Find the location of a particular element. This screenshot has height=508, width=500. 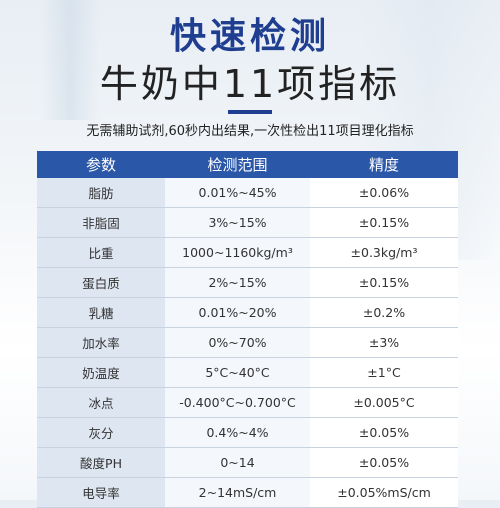

table-row: 加水率 0%~70% ±3% is located at coordinates (247, 342).